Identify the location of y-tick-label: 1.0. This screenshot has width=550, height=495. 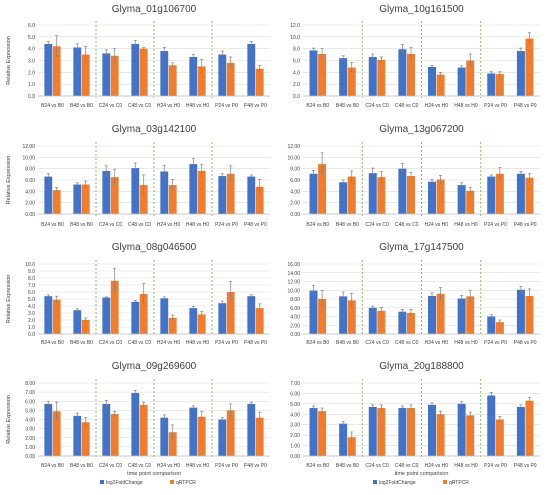
(31, 85).